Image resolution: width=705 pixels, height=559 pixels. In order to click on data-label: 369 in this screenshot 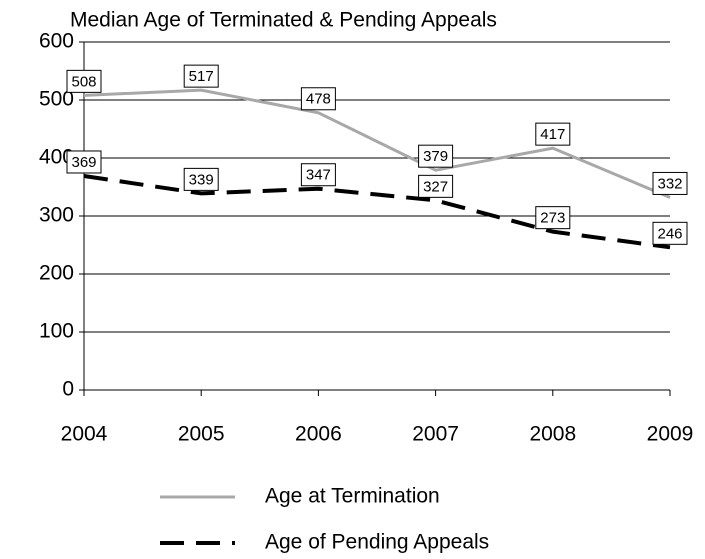, I will do `click(83, 162)`.